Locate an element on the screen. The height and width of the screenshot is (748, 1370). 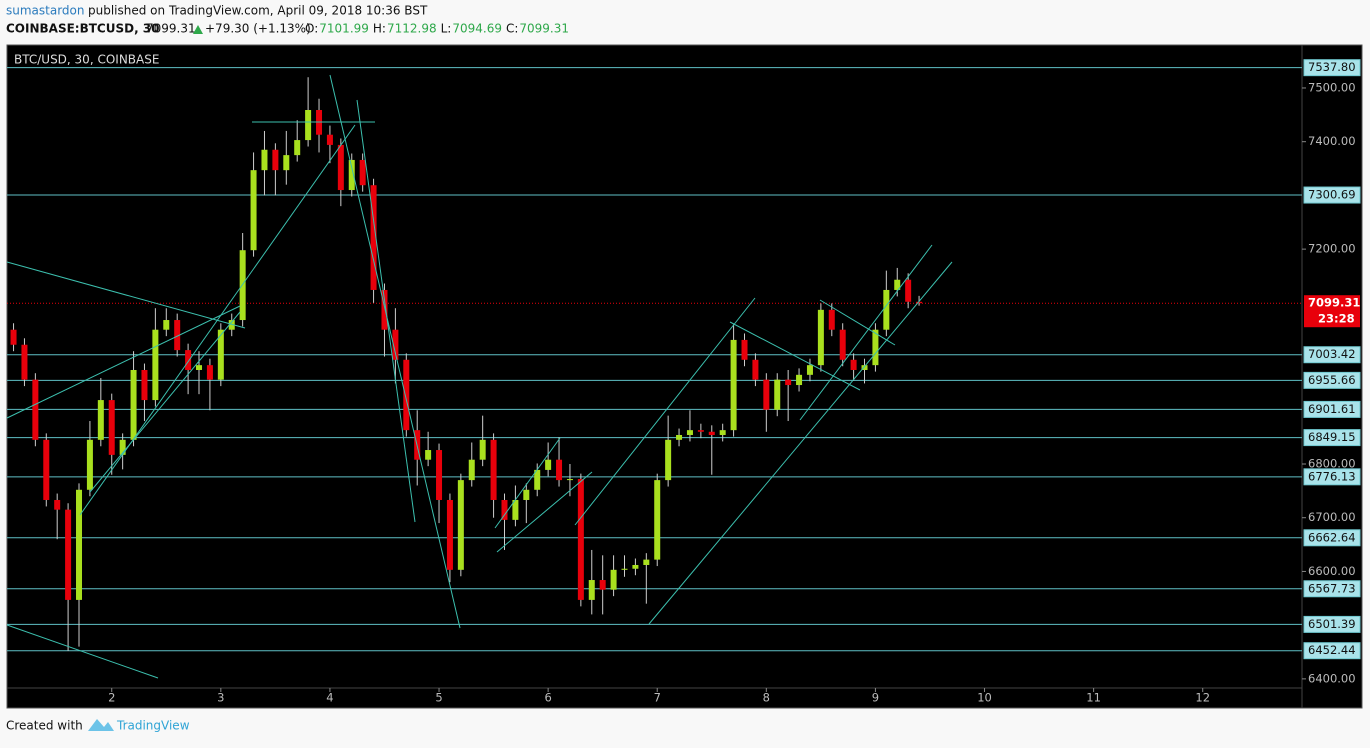
level-label: 6452.44 is located at coordinates (1332, 650).